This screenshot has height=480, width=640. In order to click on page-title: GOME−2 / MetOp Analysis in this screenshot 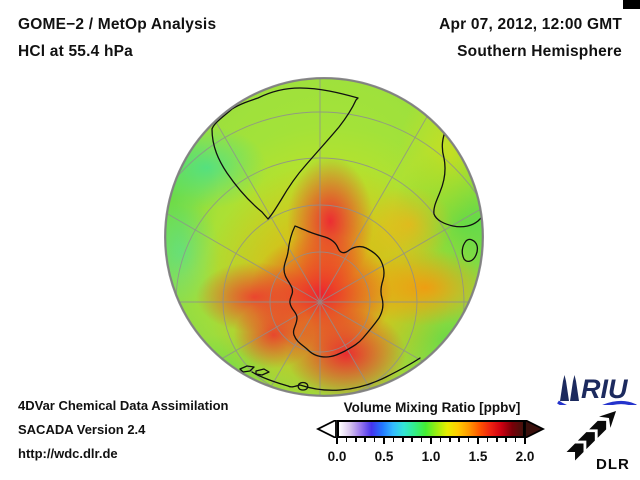, I will do `click(117, 24)`.